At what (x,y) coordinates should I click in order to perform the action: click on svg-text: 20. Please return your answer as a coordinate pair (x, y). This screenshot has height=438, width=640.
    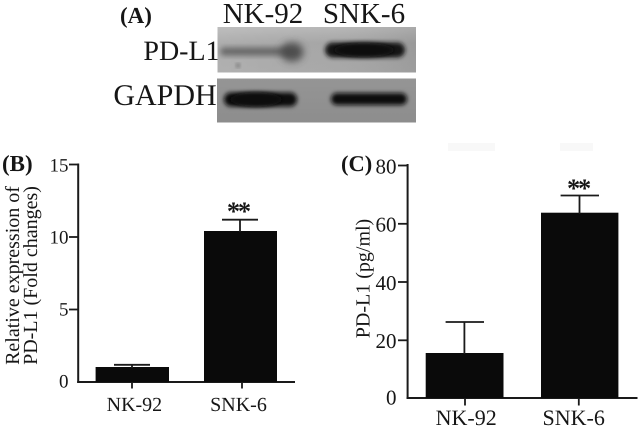
    Looking at the image, I should click on (386, 341).